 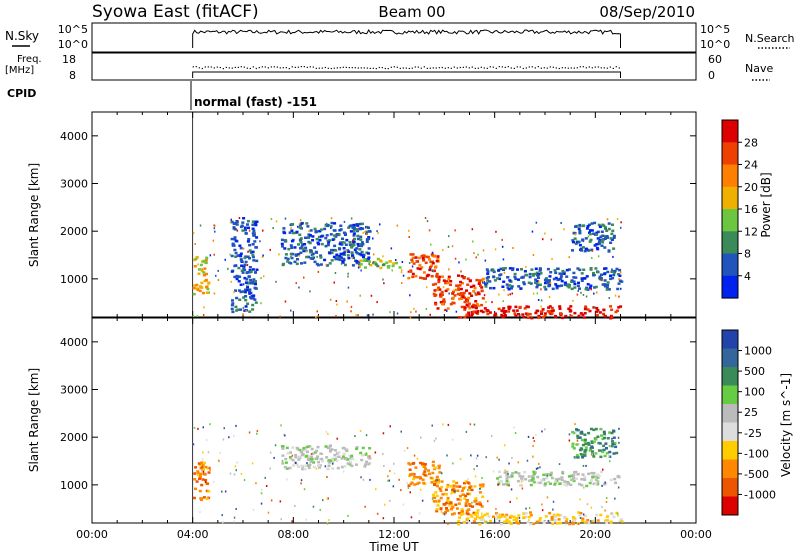 What do you see at coordinates (29, 59) in the screenshot?
I see `freq-label-line1: Freq.` at bounding box center [29, 59].